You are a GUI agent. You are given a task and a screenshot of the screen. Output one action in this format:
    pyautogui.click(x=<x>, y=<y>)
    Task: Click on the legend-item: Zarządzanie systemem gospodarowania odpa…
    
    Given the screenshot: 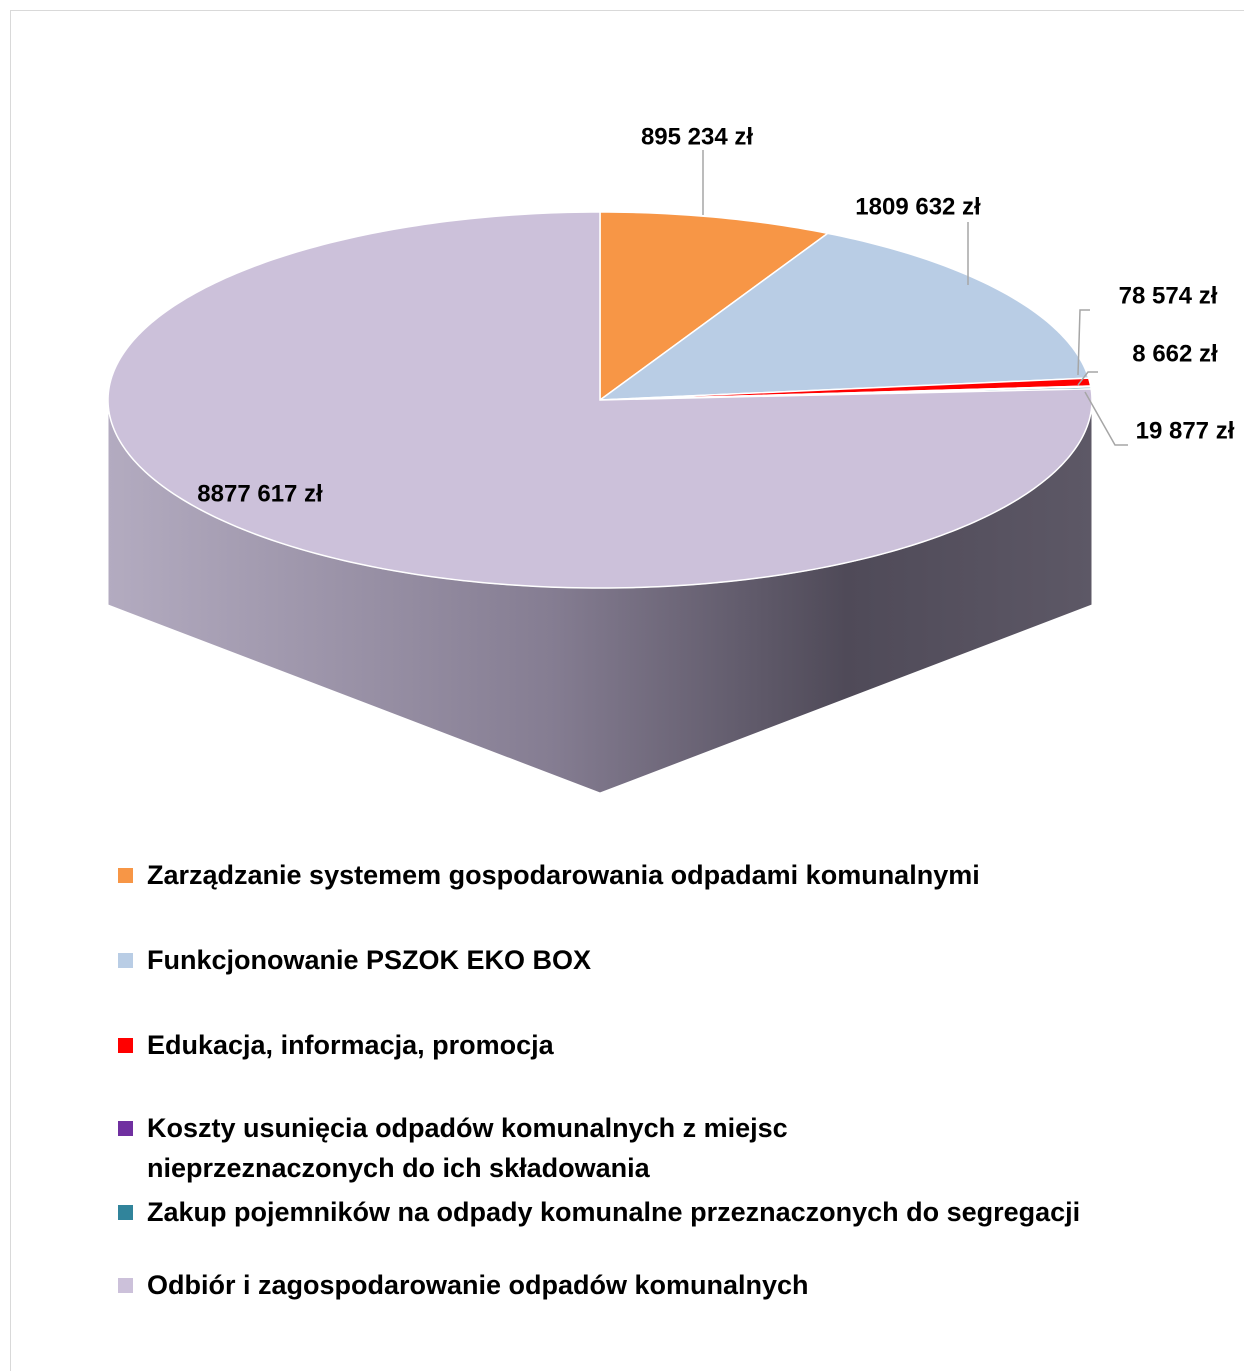 What is the action you would take?
    pyautogui.click(x=673, y=875)
    